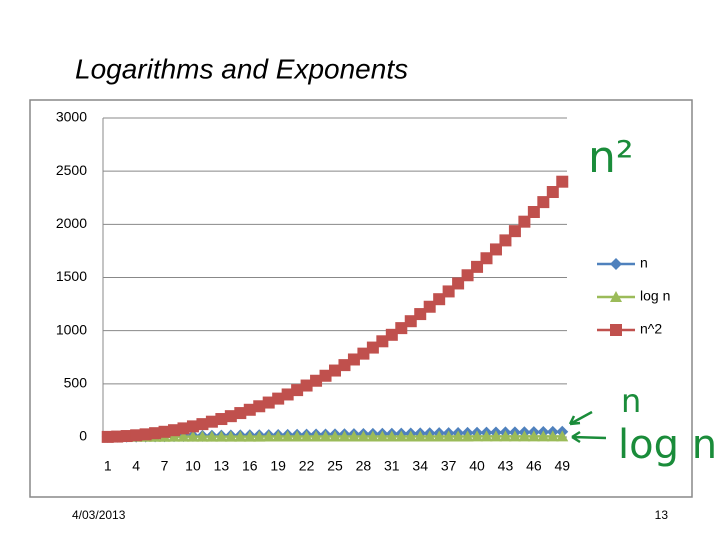 This screenshot has height=540, width=720. What do you see at coordinates (108, 466) in the screenshot?
I see `x-tick-label: 1` at bounding box center [108, 466].